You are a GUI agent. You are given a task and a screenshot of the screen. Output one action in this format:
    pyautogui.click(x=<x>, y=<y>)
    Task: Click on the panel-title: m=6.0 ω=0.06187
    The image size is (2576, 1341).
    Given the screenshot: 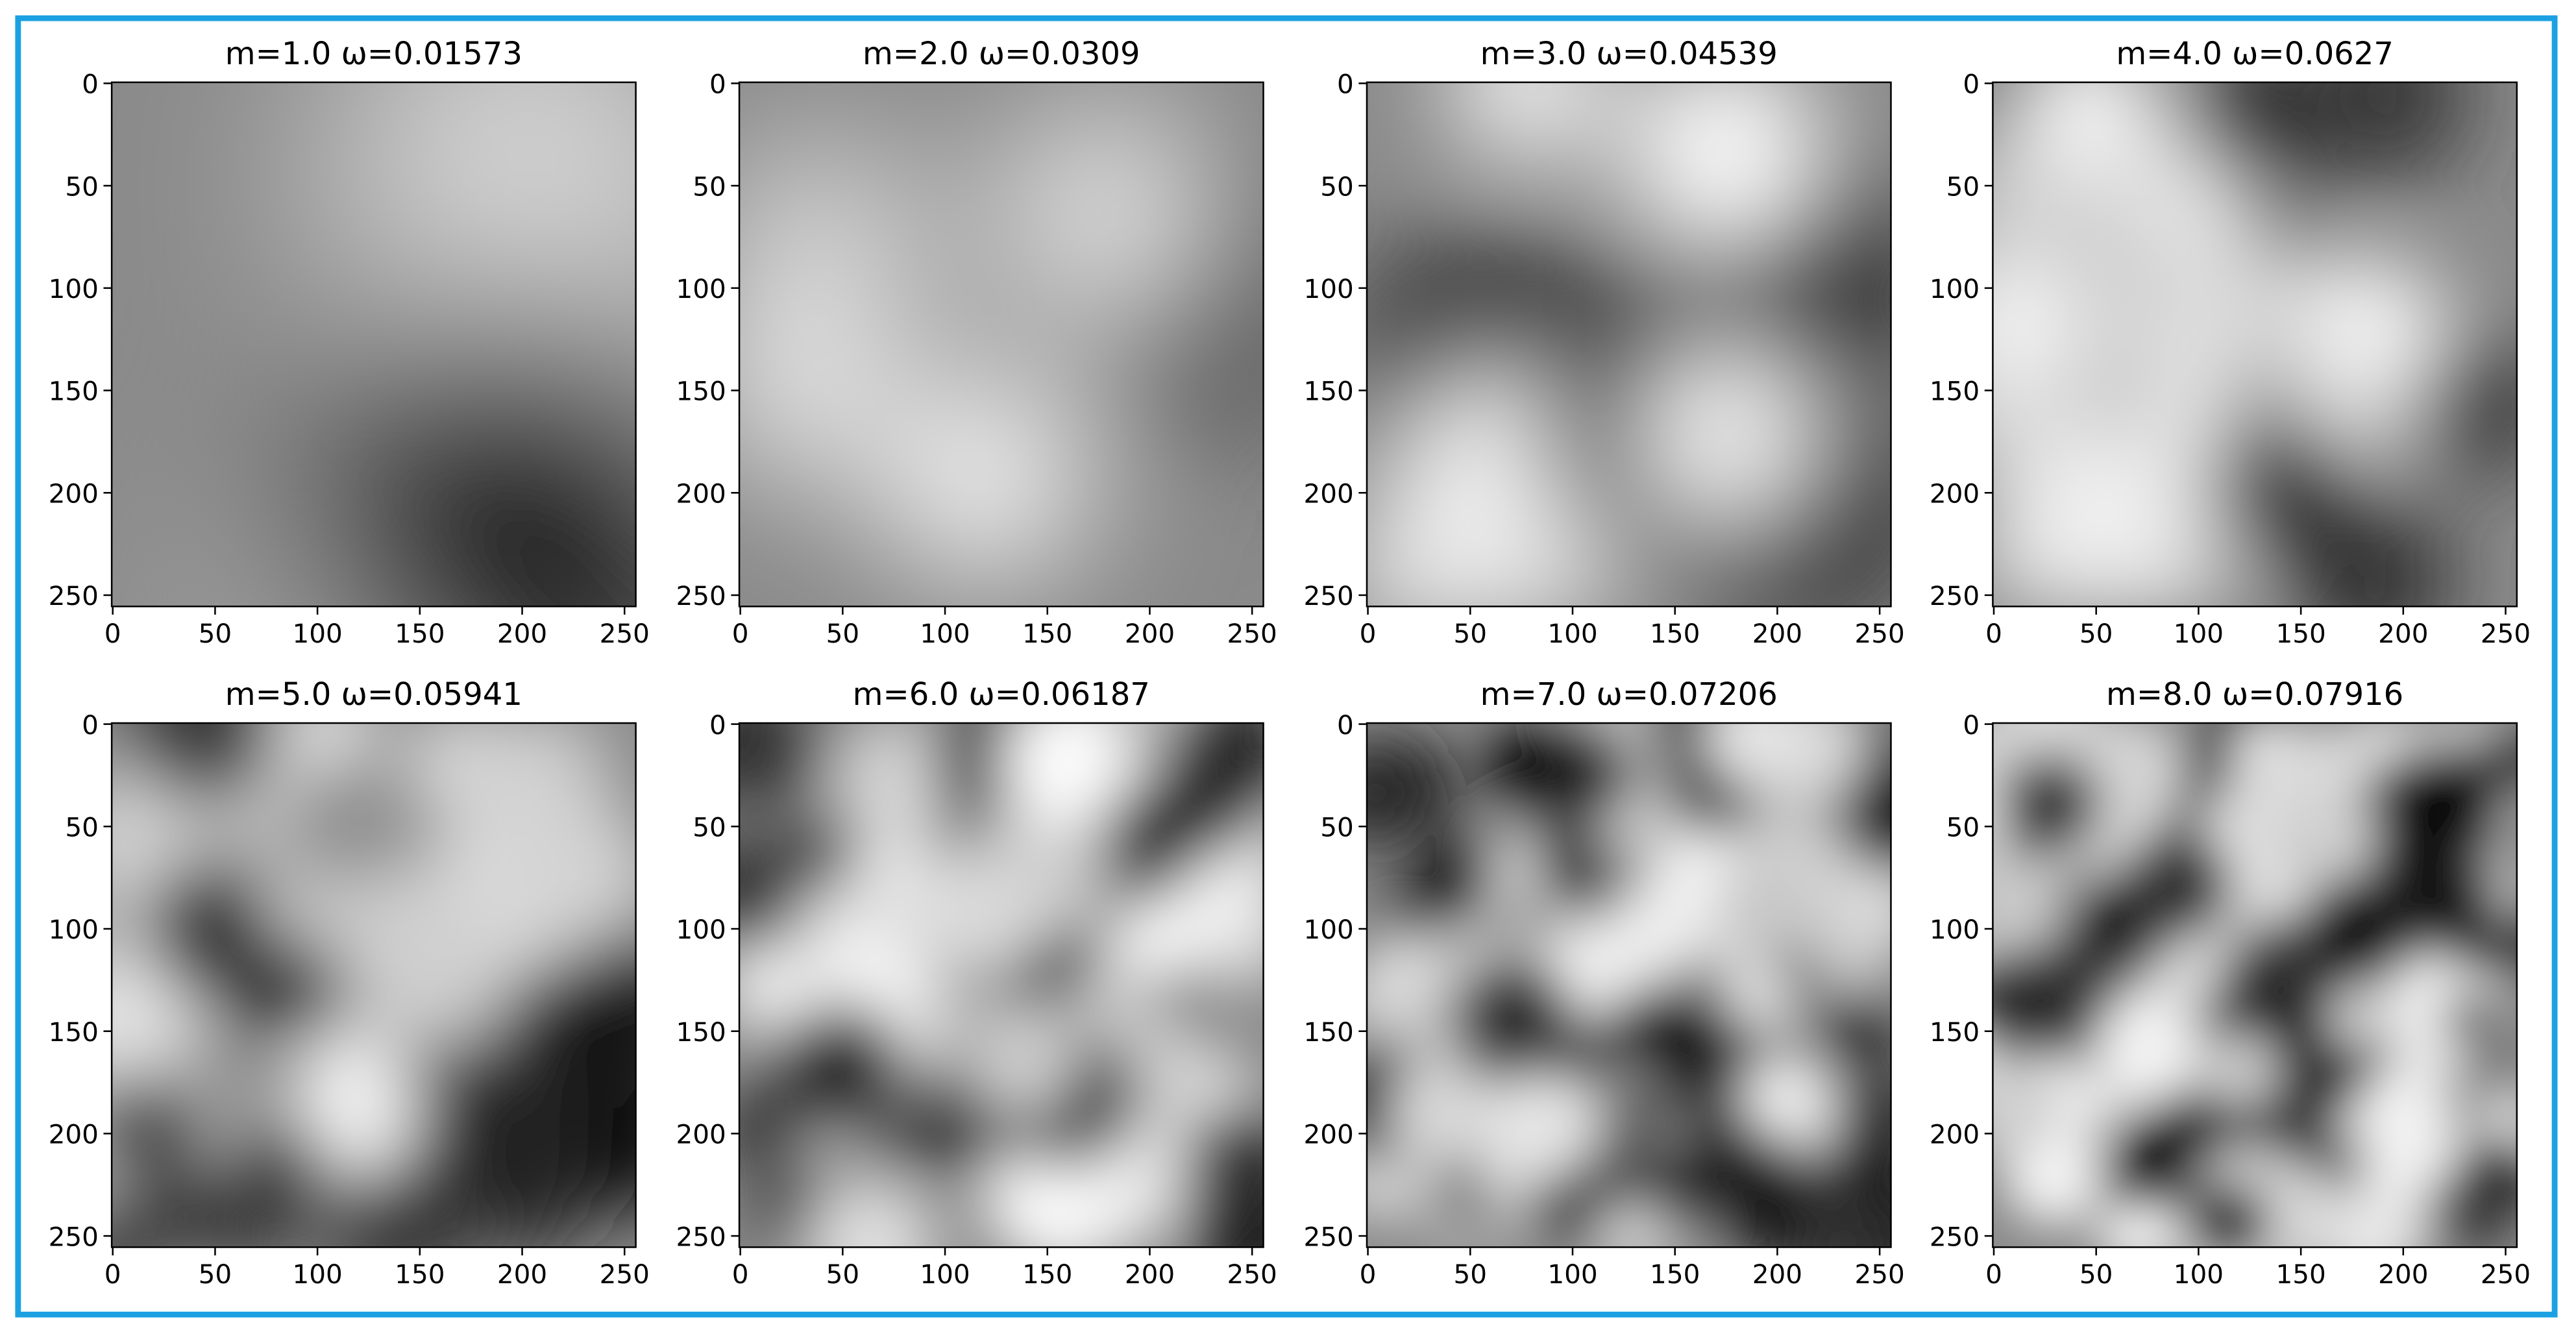 What is the action you would take?
    pyautogui.click(x=1001, y=694)
    